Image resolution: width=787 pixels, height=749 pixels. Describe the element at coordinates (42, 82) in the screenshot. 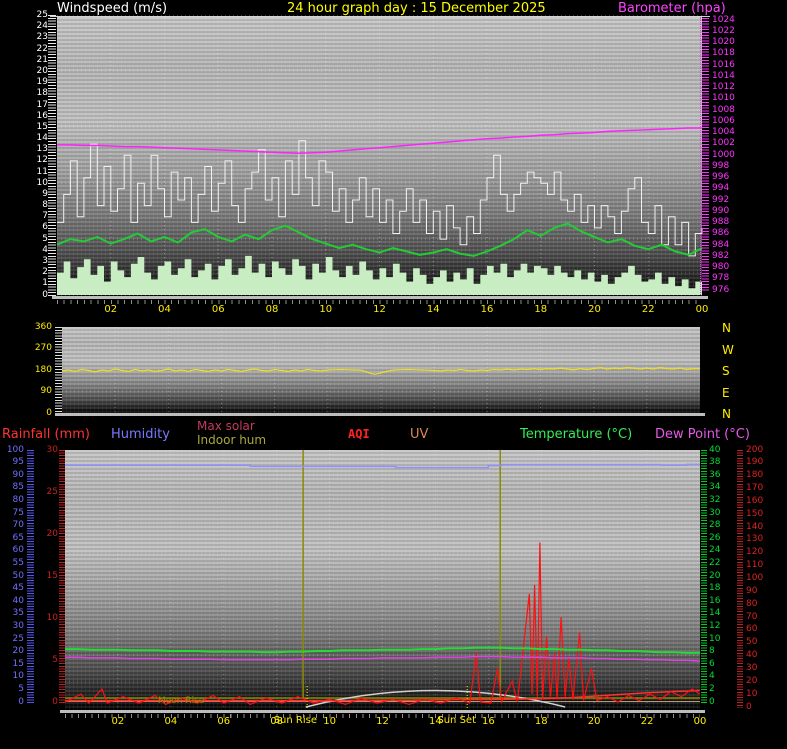

I see `axis-tick-label: 19` at that location.